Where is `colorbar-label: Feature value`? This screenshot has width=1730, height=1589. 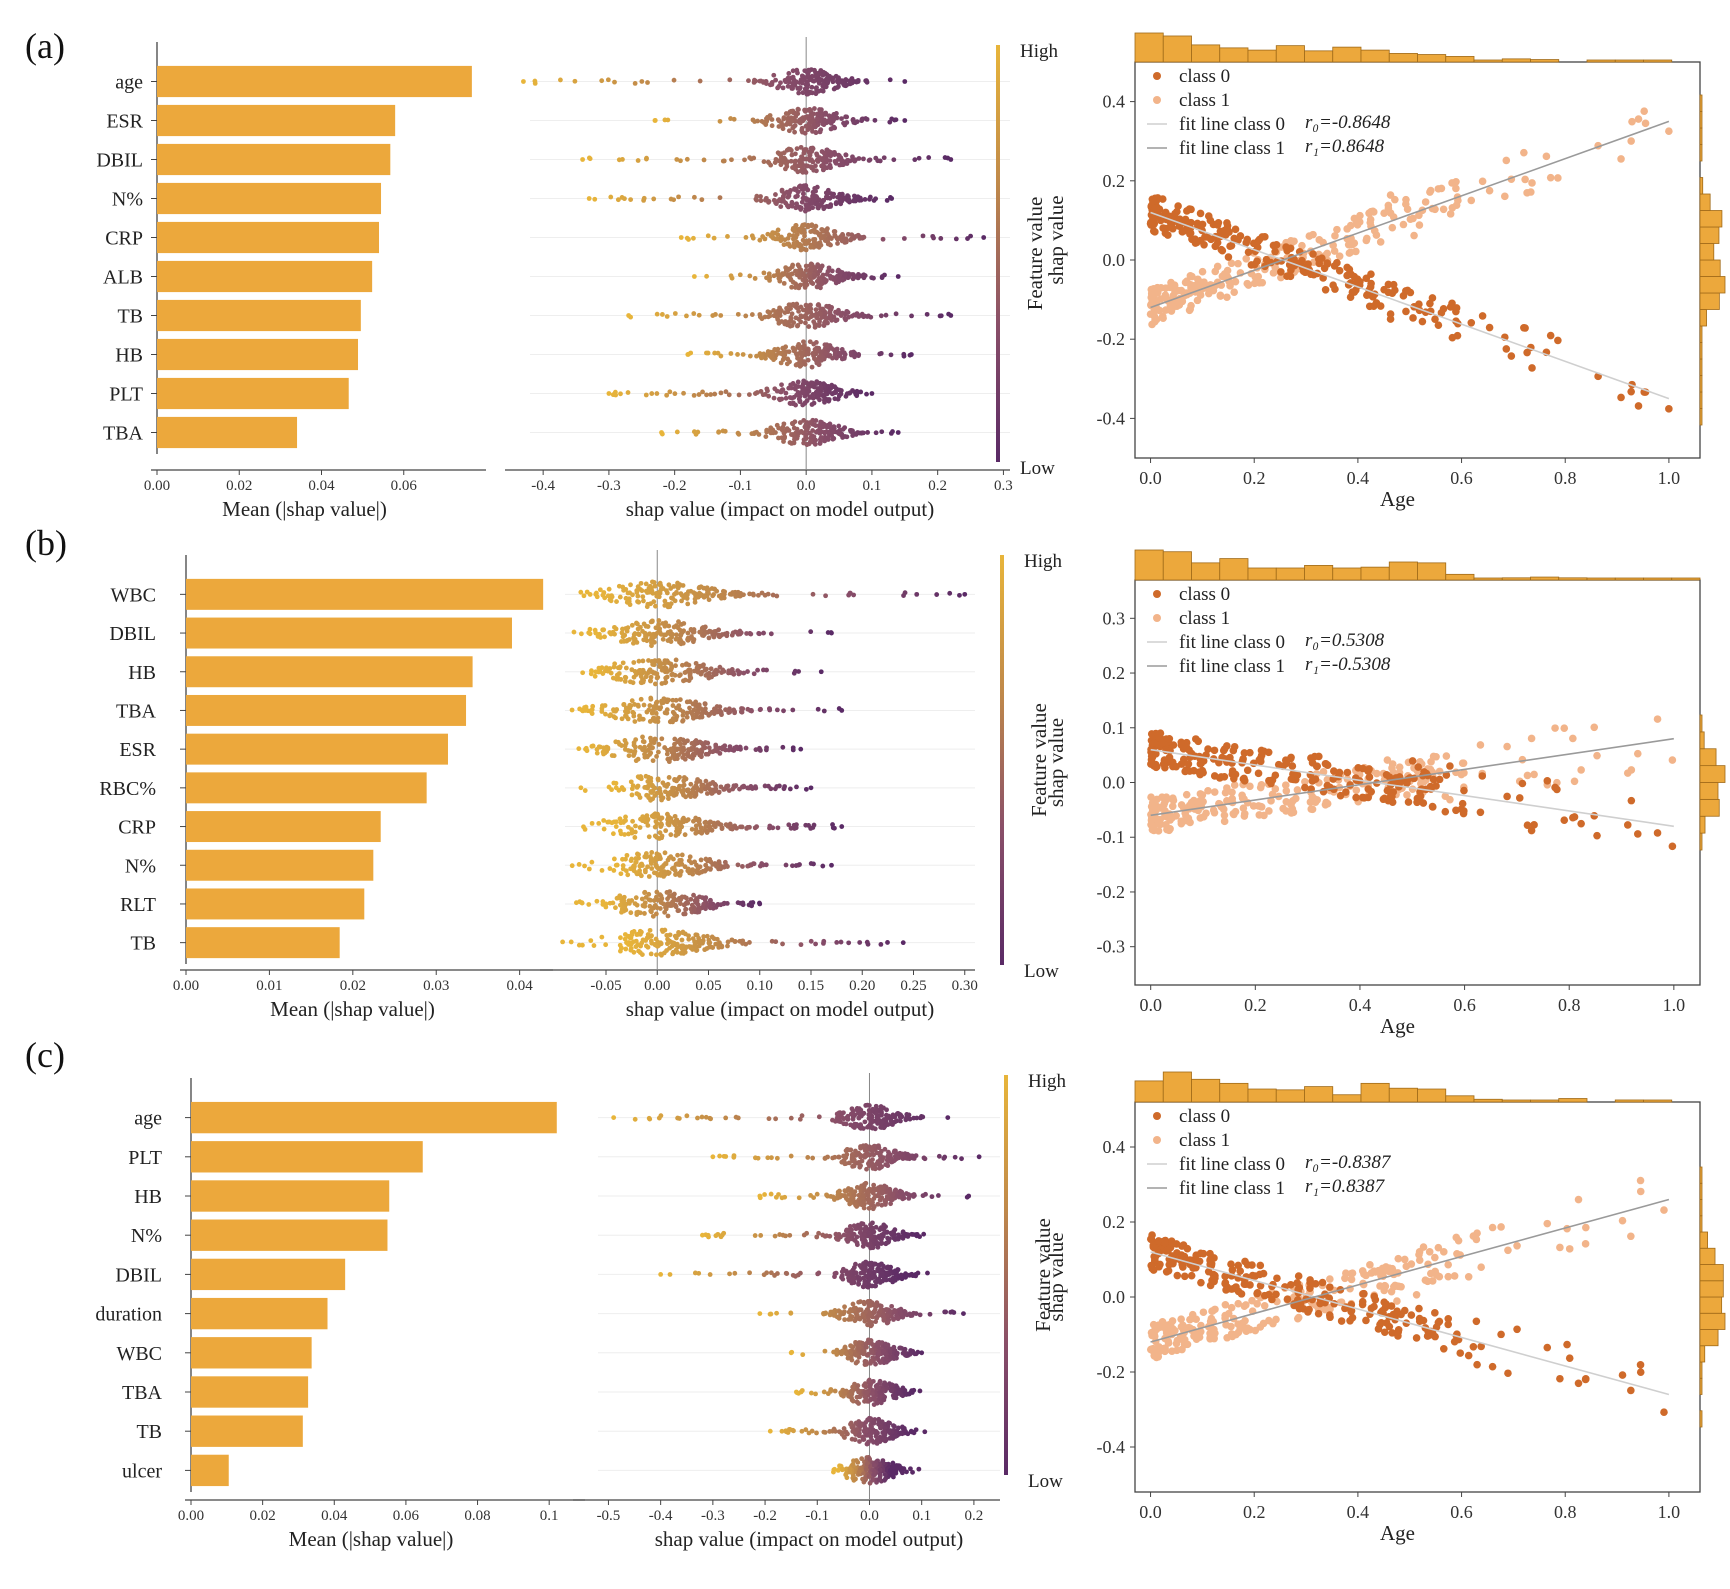
colorbar-label: Feature value is located at coordinates (1039, 760).